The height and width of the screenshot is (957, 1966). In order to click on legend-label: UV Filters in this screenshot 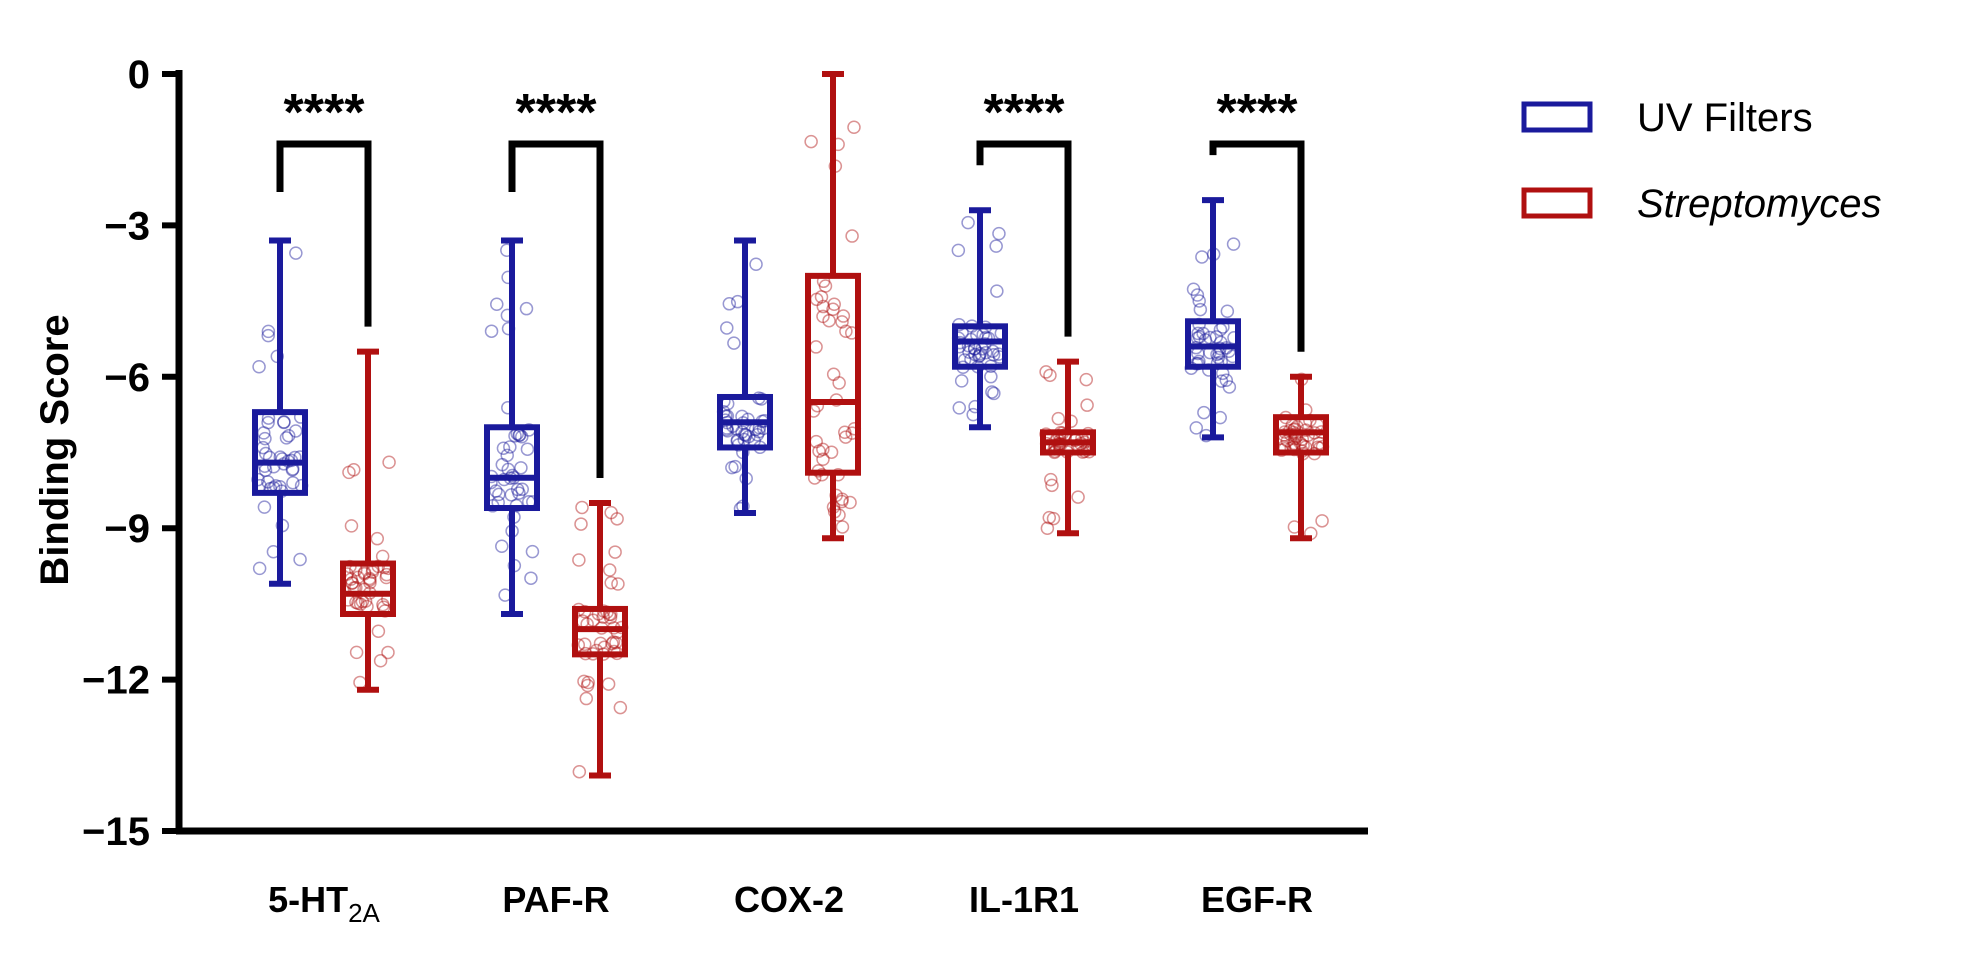, I will do `click(1725, 118)`.